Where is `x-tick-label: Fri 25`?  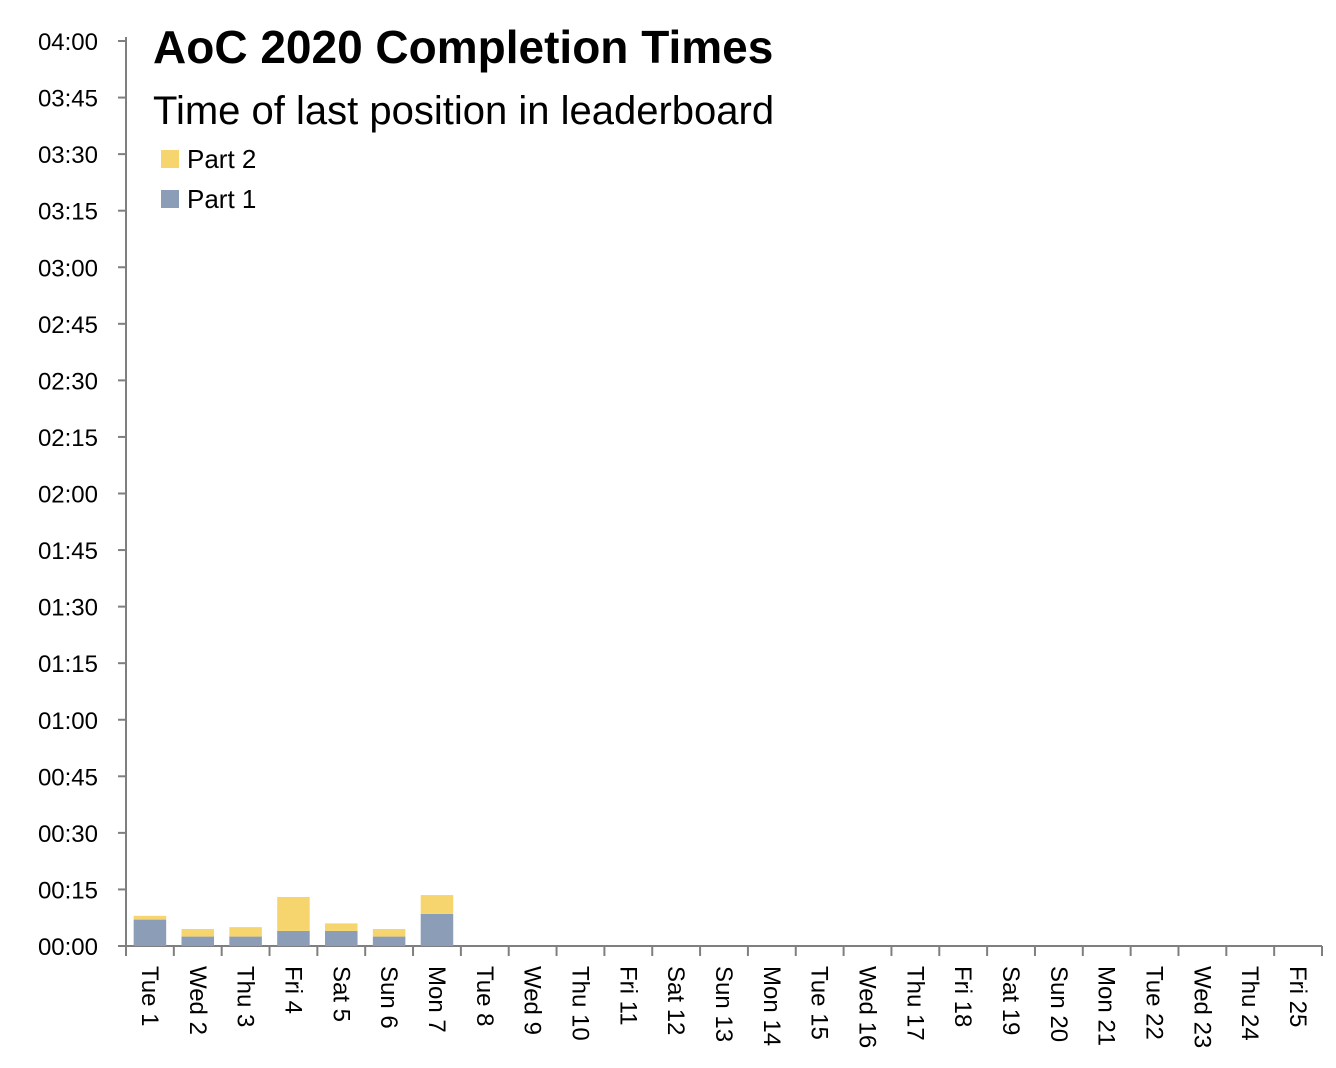
x-tick-label: Fri 25 is located at coordinates (1297, 996).